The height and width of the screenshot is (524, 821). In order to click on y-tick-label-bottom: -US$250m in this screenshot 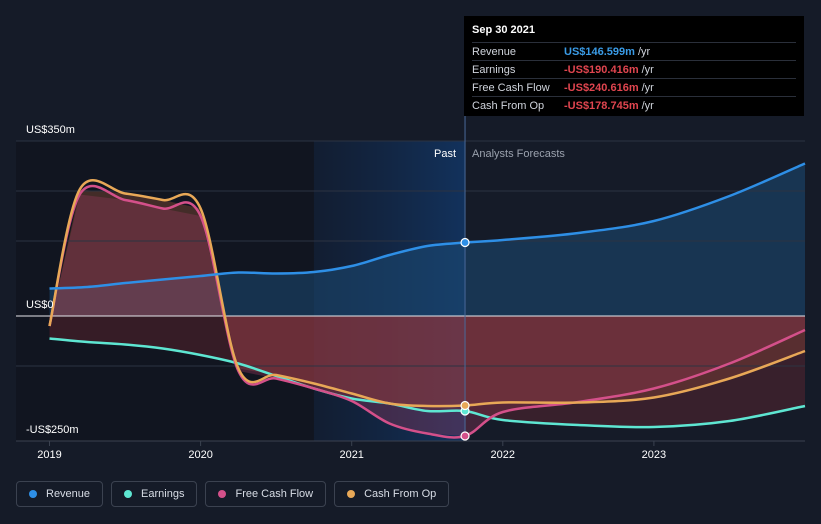, I will do `click(52, 430)`.